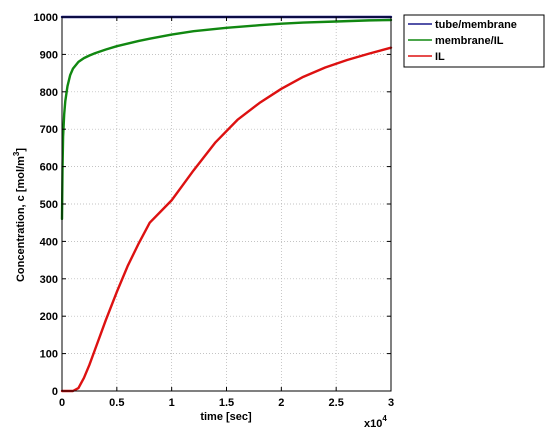  I want to click on x-axis-multiplier: x104, so click(375, 422).